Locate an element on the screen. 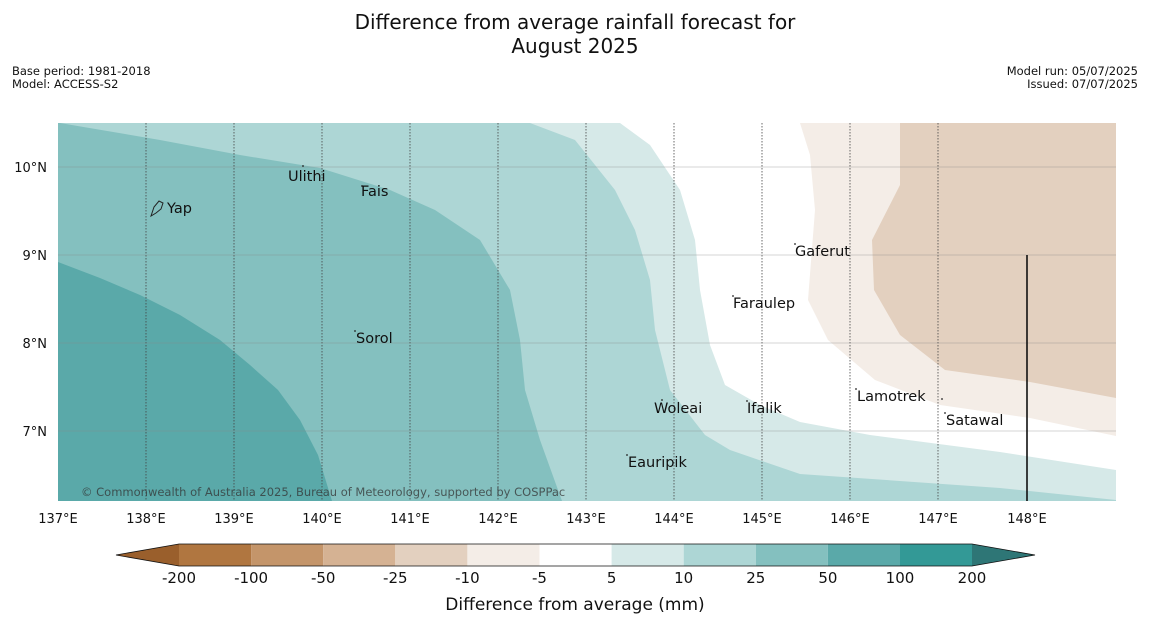 Image resolution: width=1150 pixels, height=644 pixels. title-line-2: August 2025 is located at coordinates (575, 46).